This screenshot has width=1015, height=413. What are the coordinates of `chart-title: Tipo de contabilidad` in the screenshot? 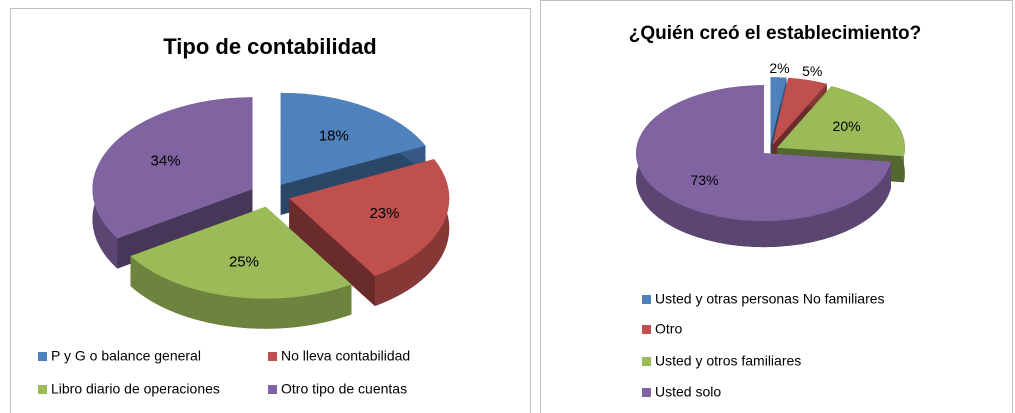 It's located at (270, 46).